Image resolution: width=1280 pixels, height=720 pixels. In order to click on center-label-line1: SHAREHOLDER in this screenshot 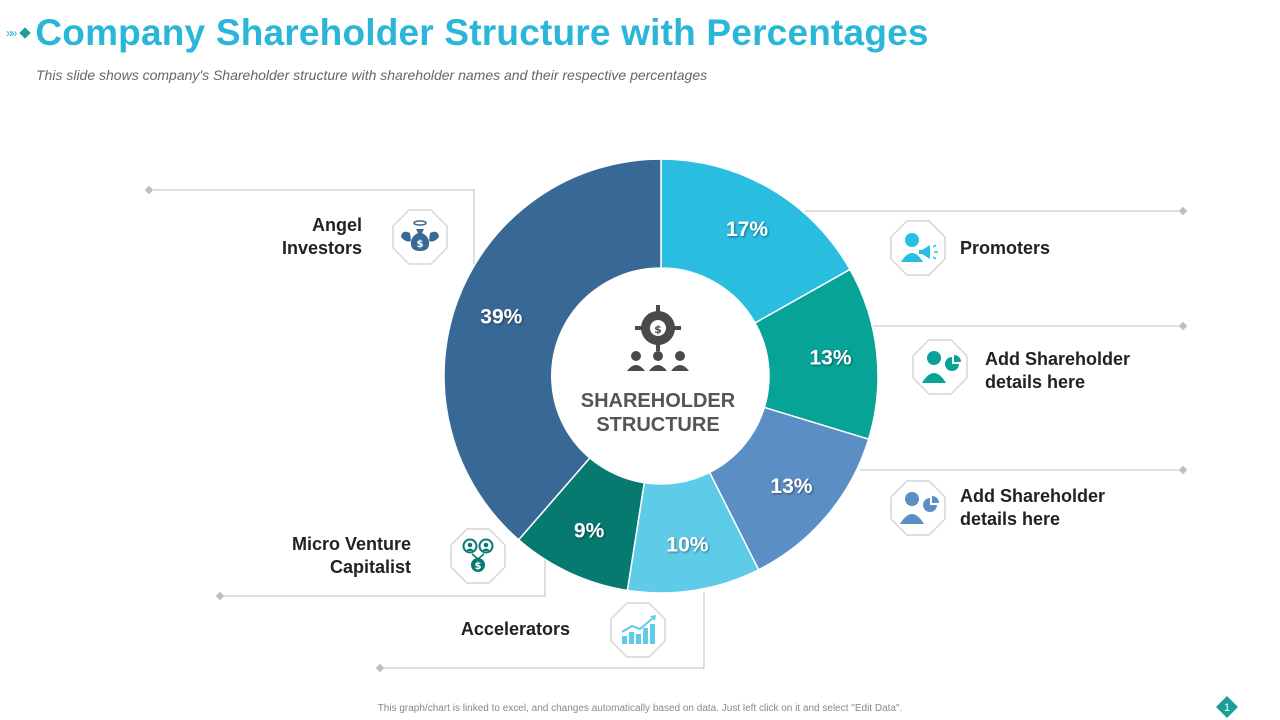, I will do `click(658, 401)`.